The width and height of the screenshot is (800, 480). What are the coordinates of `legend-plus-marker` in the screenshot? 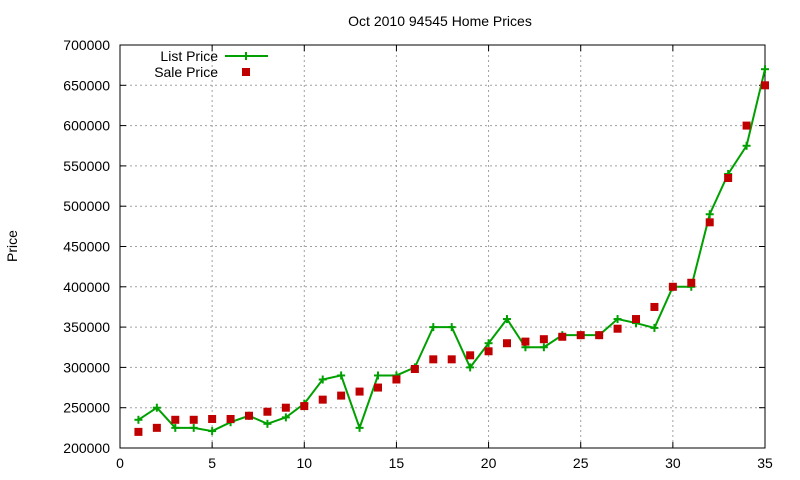 It's located at (246, 56).